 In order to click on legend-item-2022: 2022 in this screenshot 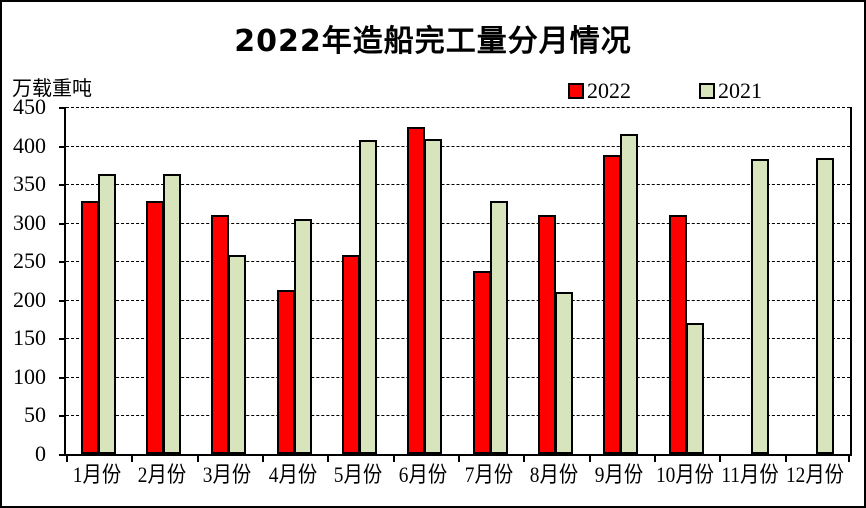, I will do `click(599, 91)`.